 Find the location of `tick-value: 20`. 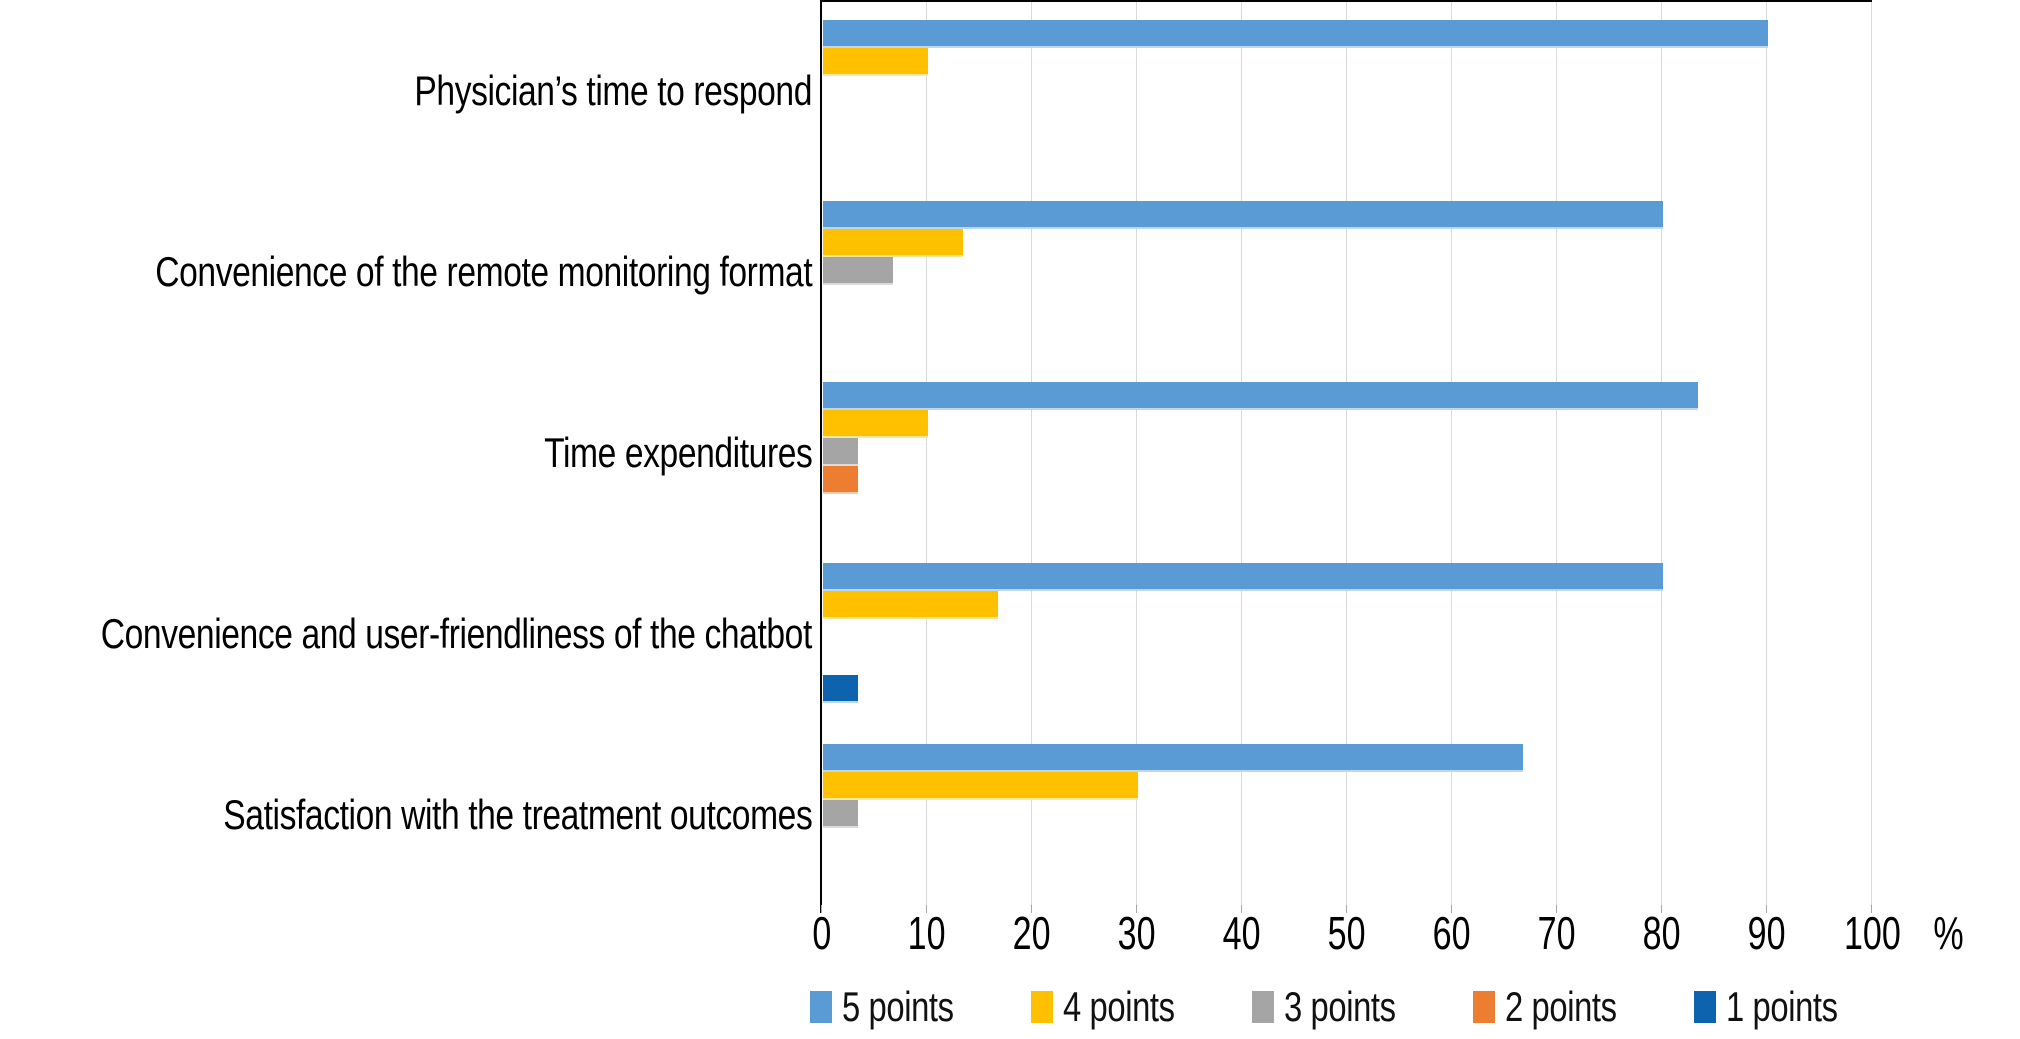

tick-value: 20 is located at coordinates (1032, 933).